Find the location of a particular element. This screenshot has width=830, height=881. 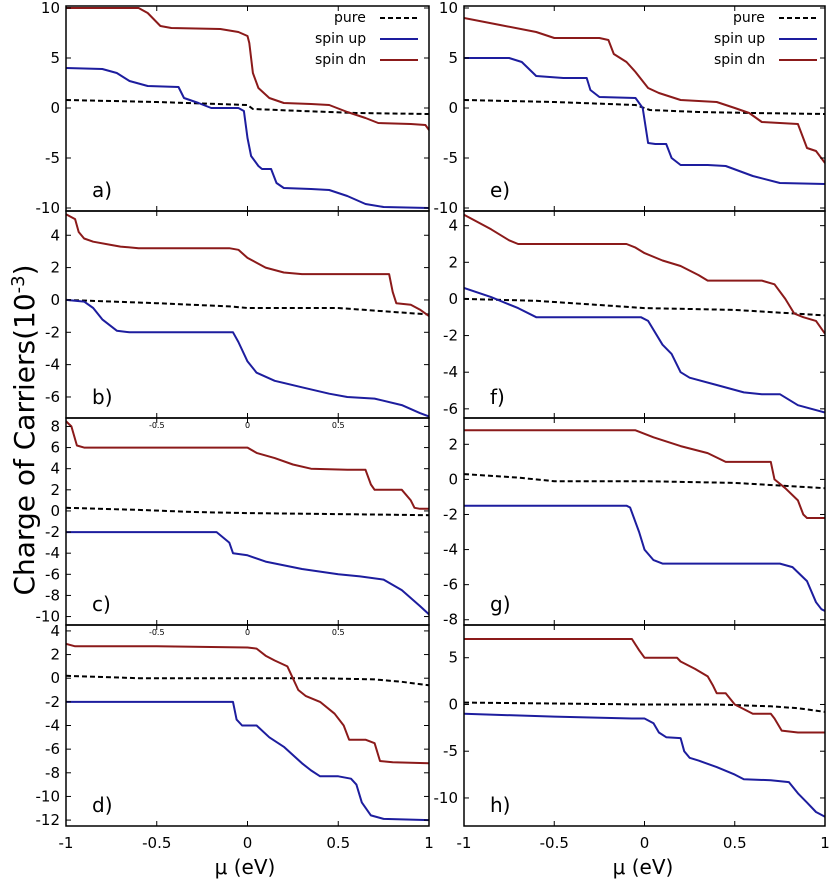

series-line-spin-dn-f is located at coordinates (644, 274).